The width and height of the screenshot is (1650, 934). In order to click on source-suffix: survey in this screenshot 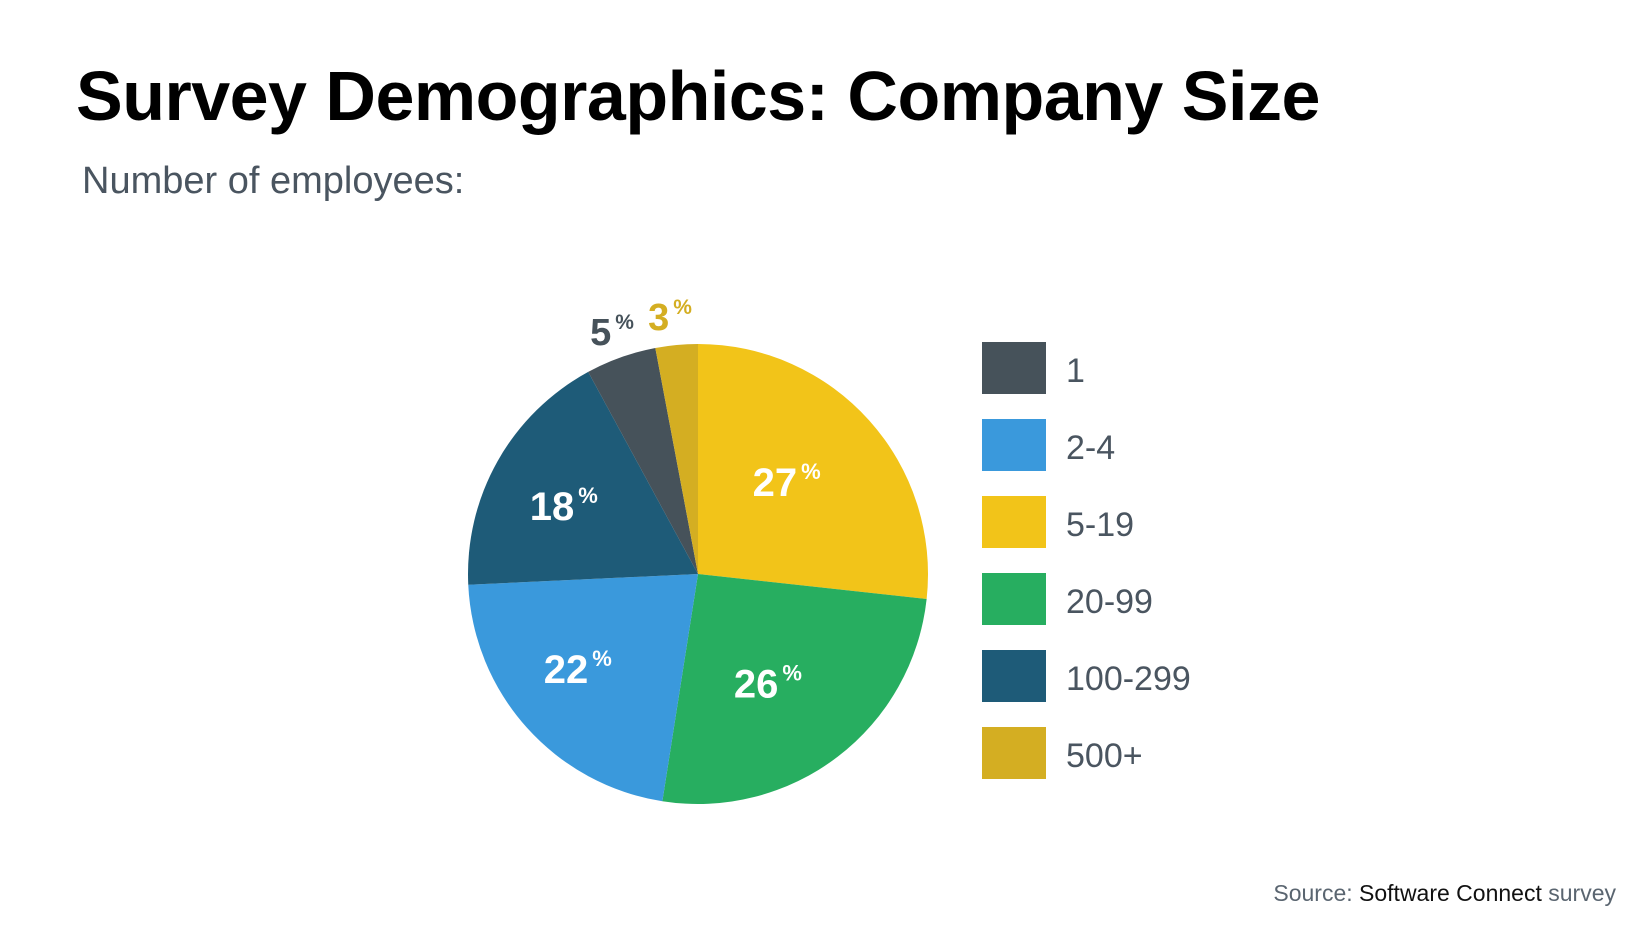, I will do `click(1578, 893)`.